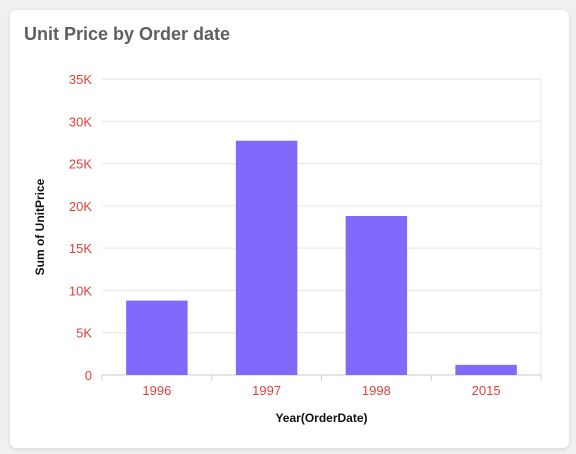 The image size is (576, 454). I want to click on y-tick-label: 5K, so click(84, 333).